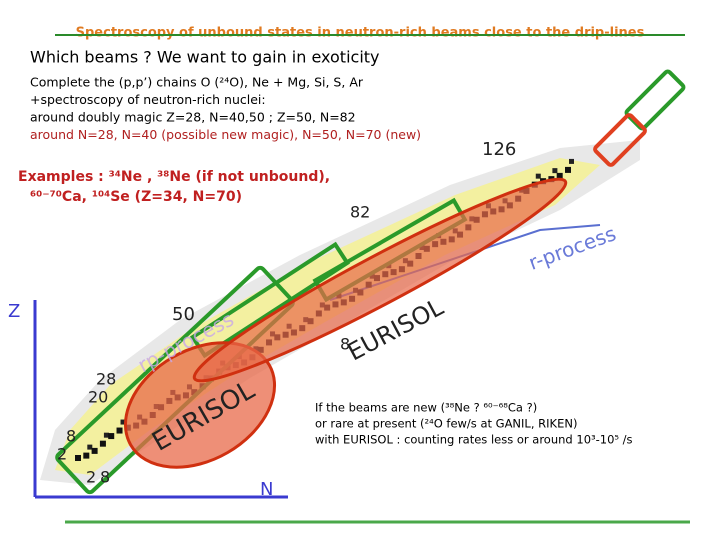 The image size is (720, 540). What do you see at coordinates (14, 311) in the screenshot?
I see `axis-label: Z` at bounding box center [14, 311].